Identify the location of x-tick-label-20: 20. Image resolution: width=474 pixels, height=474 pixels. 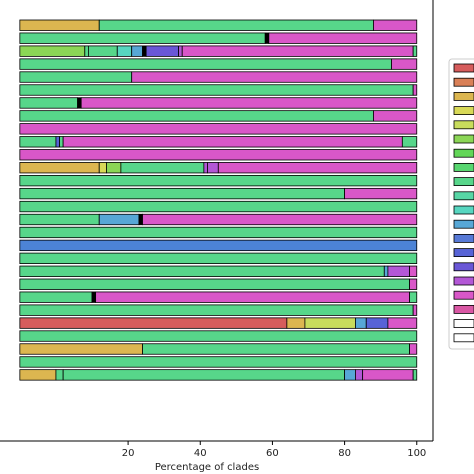
(128, 453).